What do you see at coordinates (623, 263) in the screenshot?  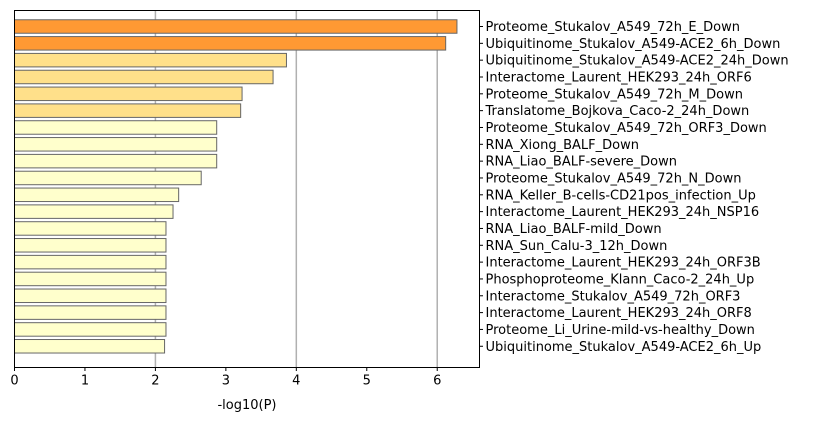 I see `category-label: Interactome_Laurent_HEK293_24h_ORF3B` at bounding box center [623, 263].